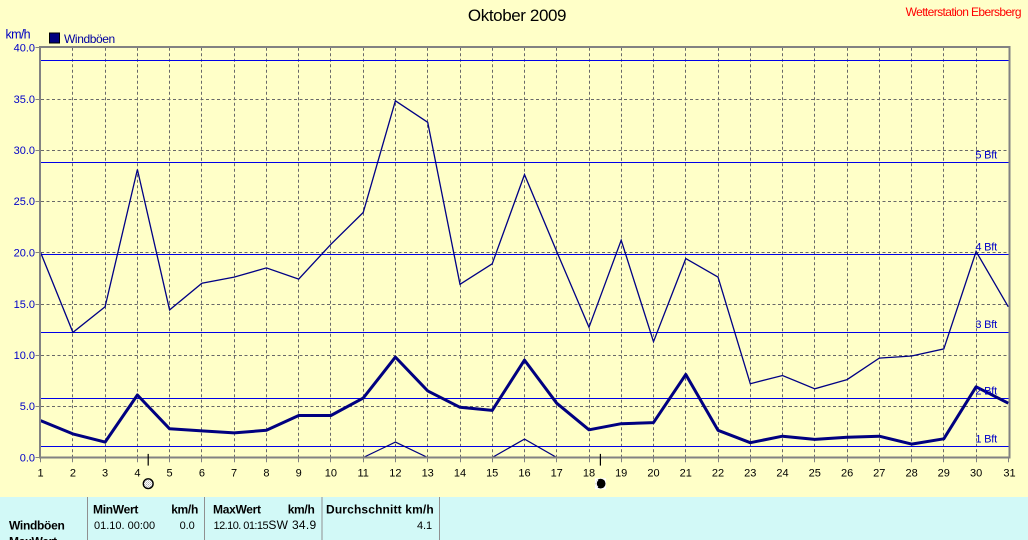 This screenshot has height=540, width=1028. Describe the element at coordinates (105, 474) in the screenshot. I see `svg-text: 3` at that location.